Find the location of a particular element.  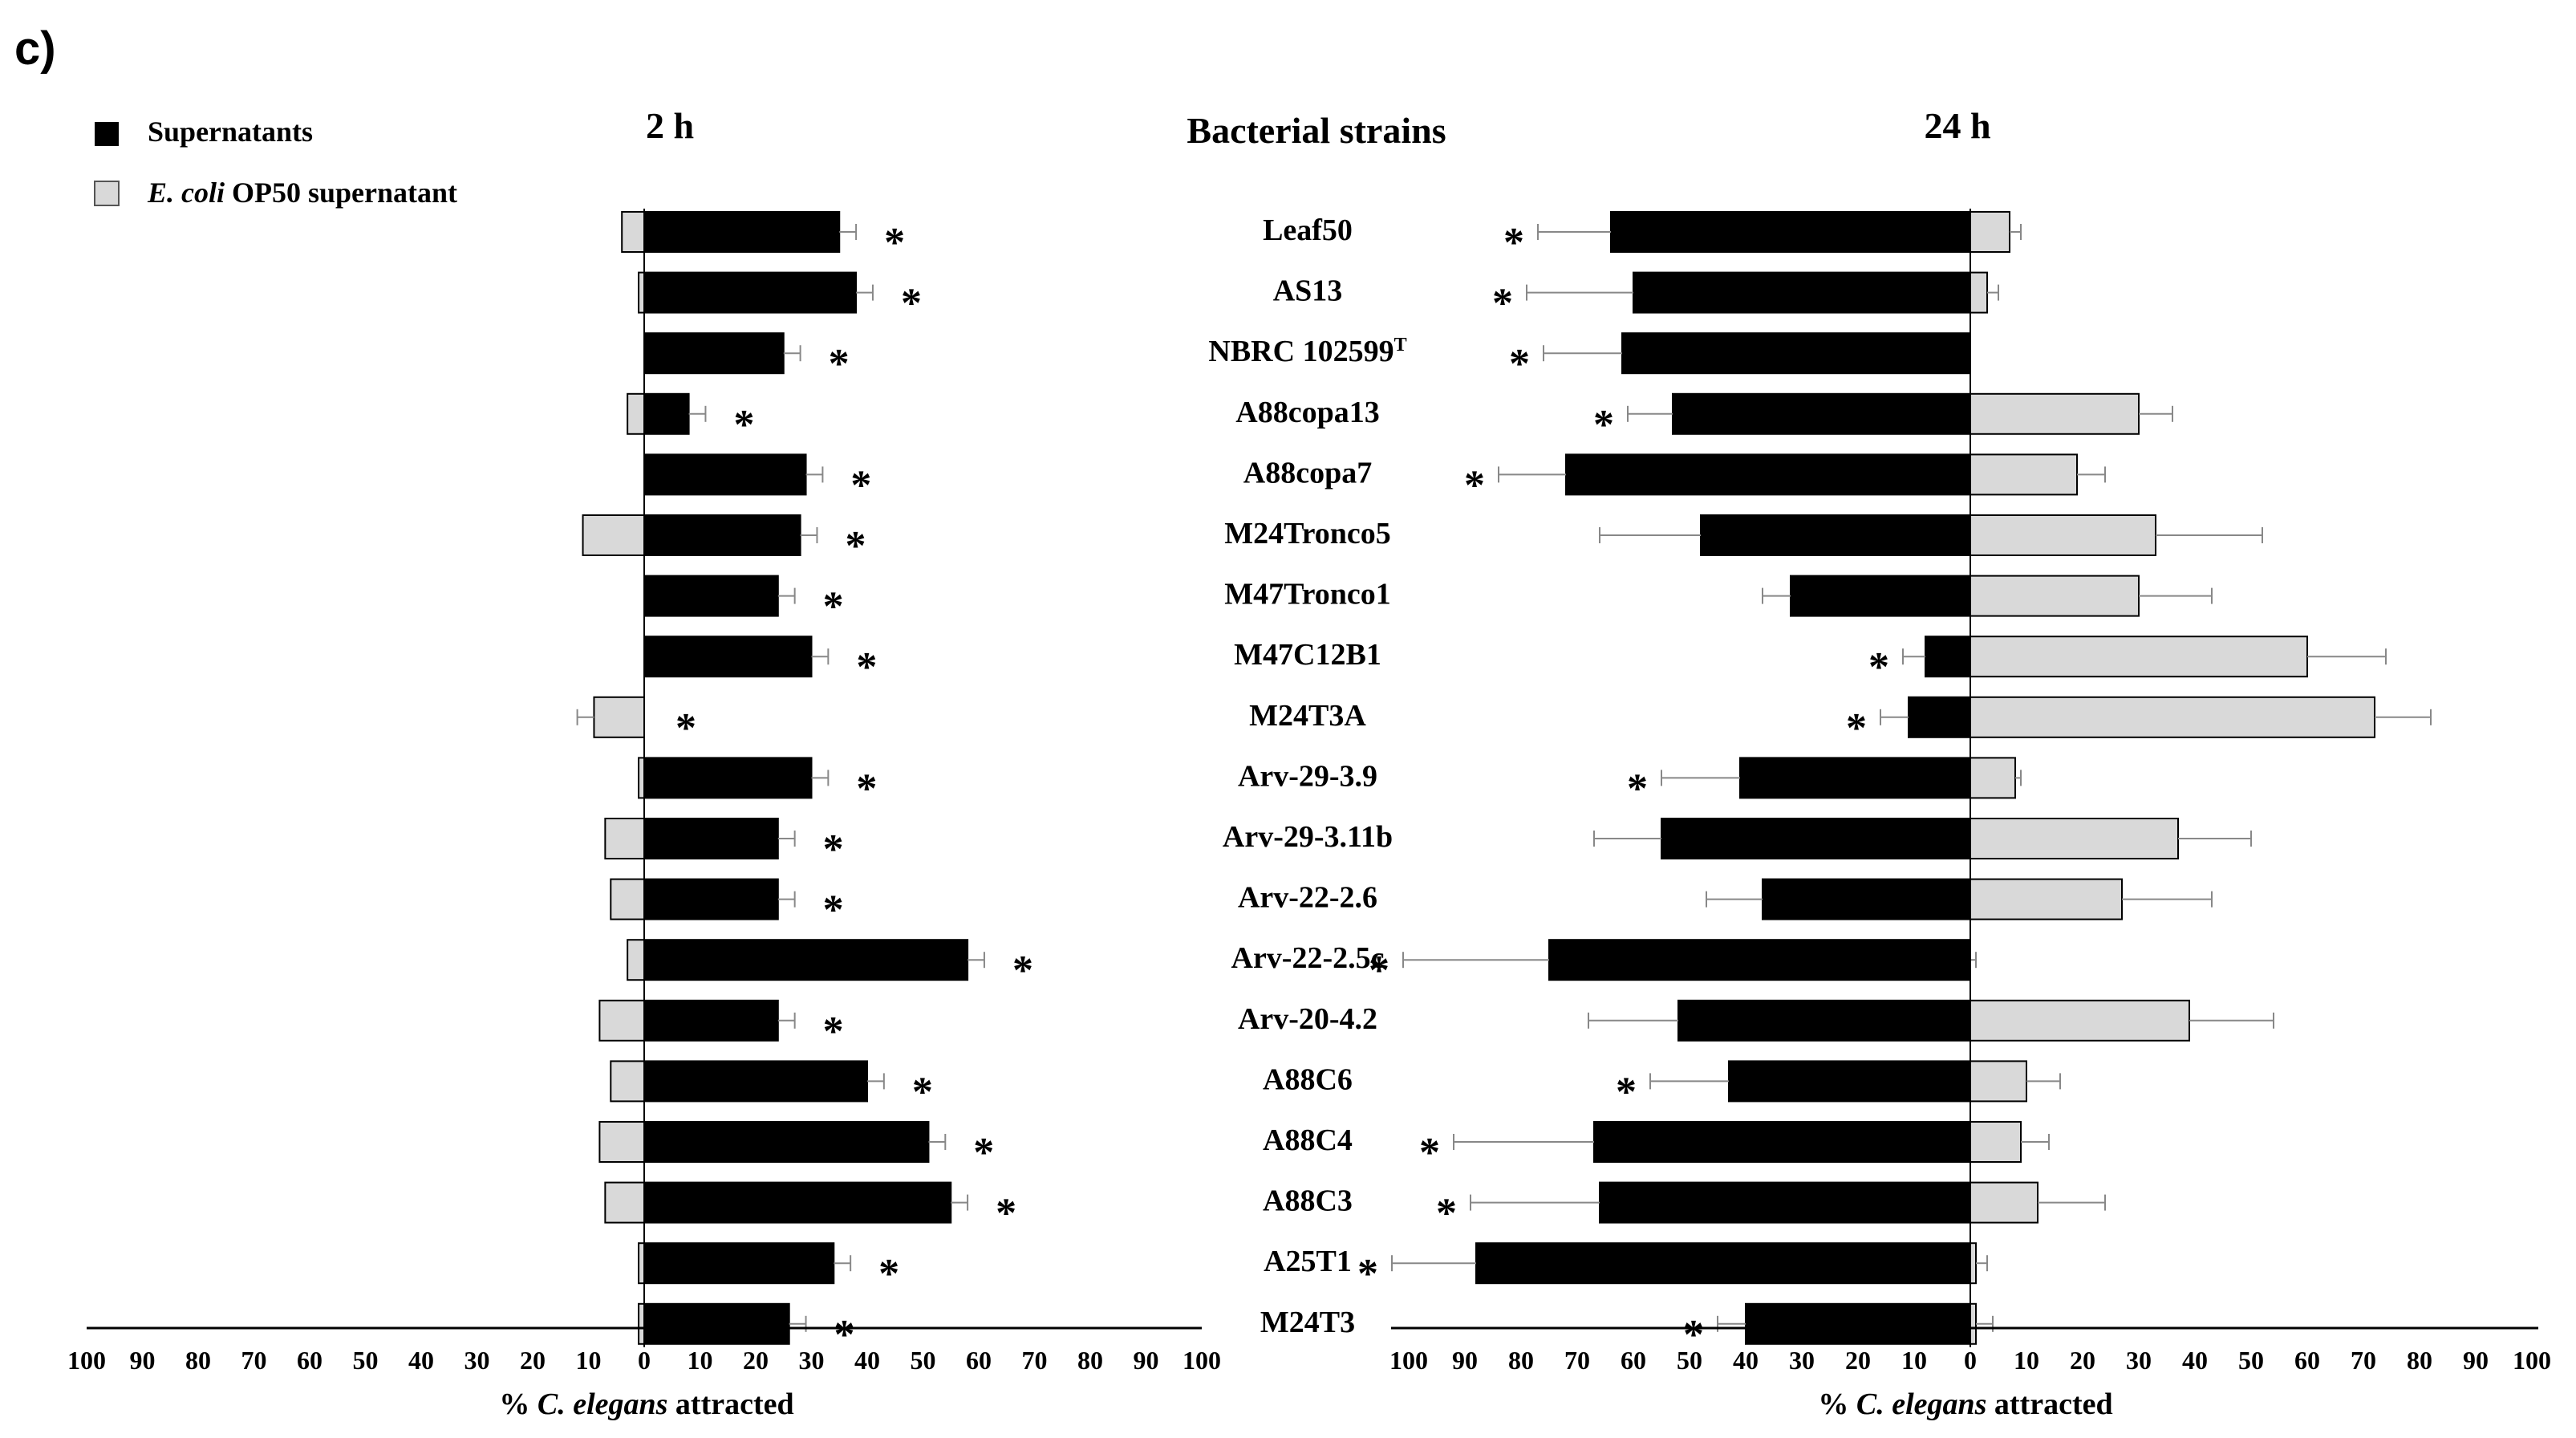

center-title: Bacterial strains is located at coordinates (1316, 130).